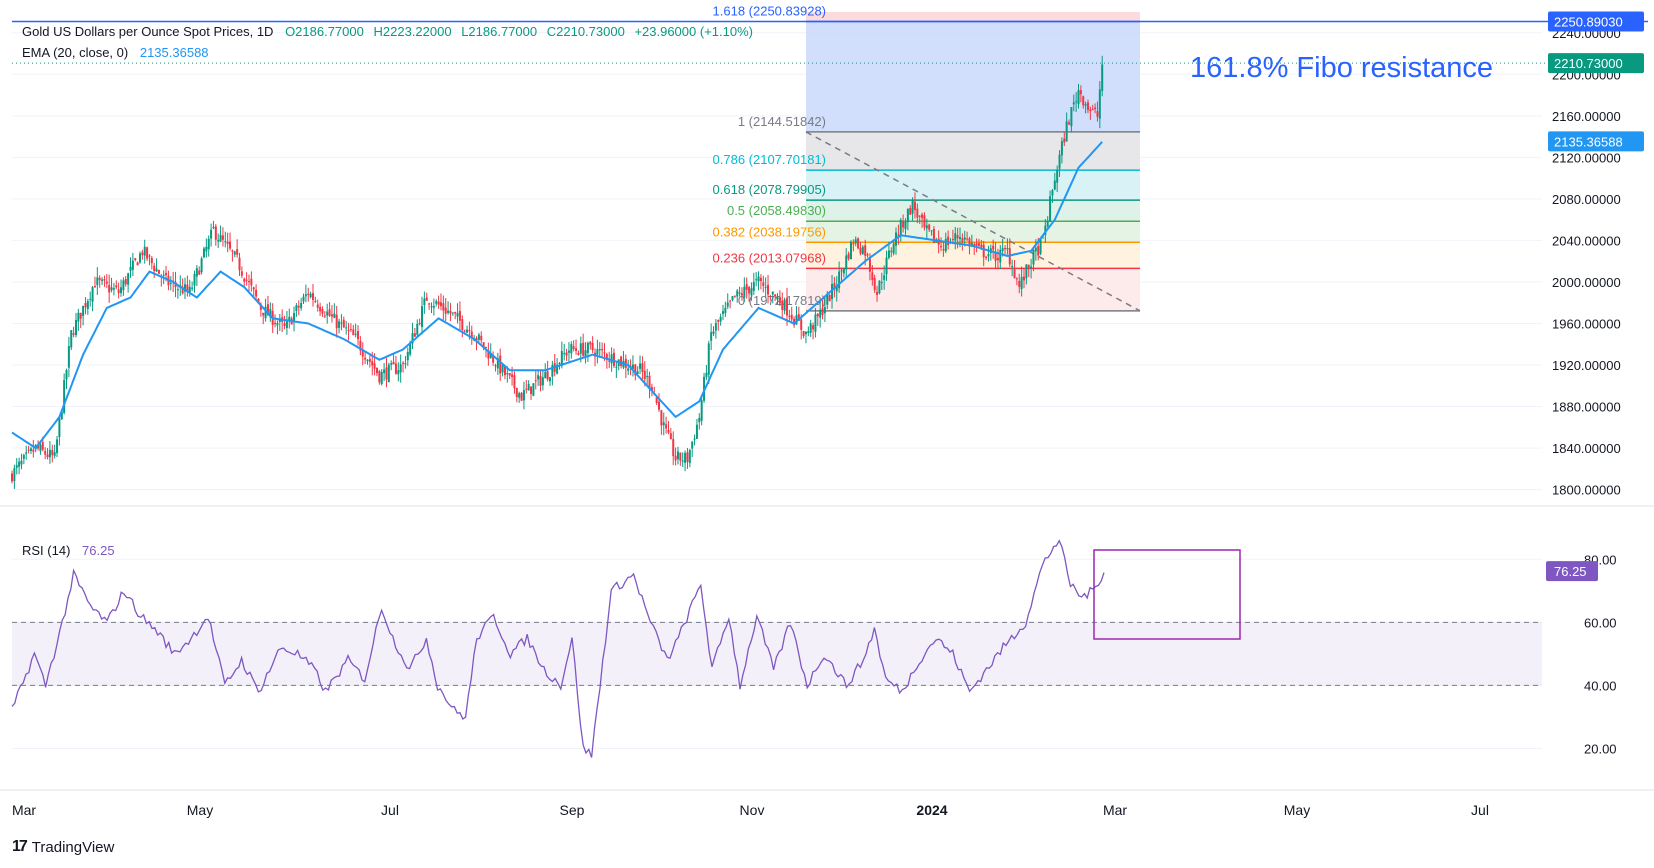 This screenshot has height=868, width=1654. I want to click on time-tick-label: Nov, so click(752, 810).